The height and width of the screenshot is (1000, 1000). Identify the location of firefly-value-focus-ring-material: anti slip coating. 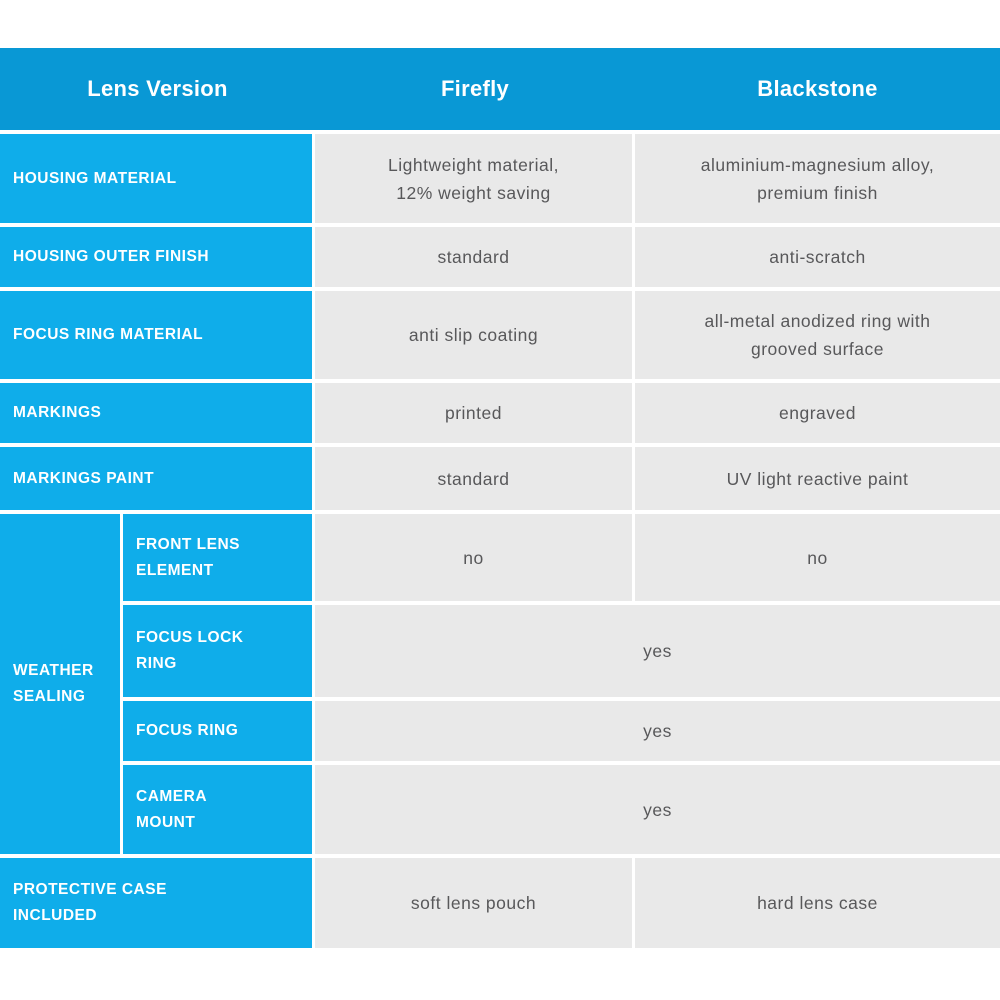
(475, 335).